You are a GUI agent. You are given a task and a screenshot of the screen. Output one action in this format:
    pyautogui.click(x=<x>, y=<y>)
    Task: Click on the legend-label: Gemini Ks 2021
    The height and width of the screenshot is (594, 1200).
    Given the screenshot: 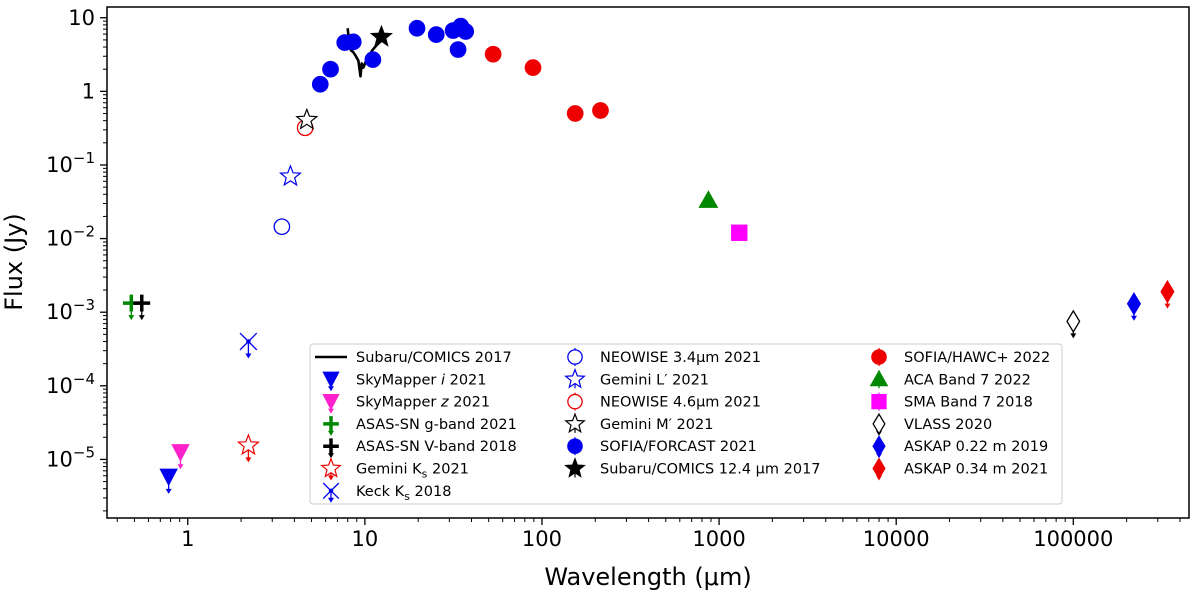 What is the action you would take?
    pyautogui.click(x=412, y=471)
    